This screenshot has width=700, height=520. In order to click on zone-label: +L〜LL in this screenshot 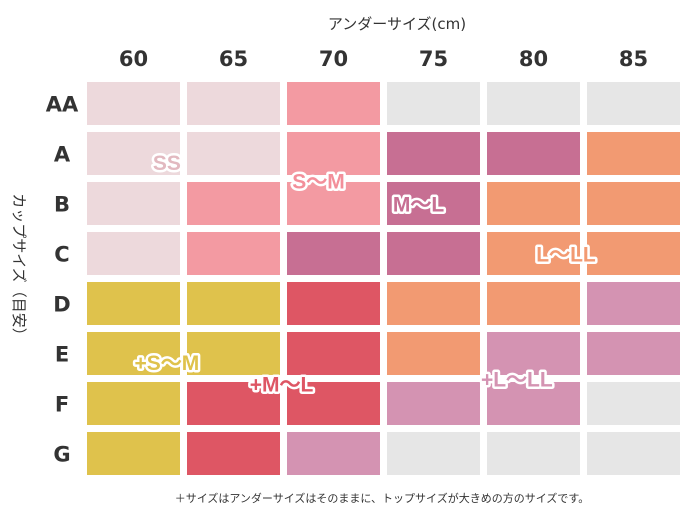, I will do `click(517, 380)`.